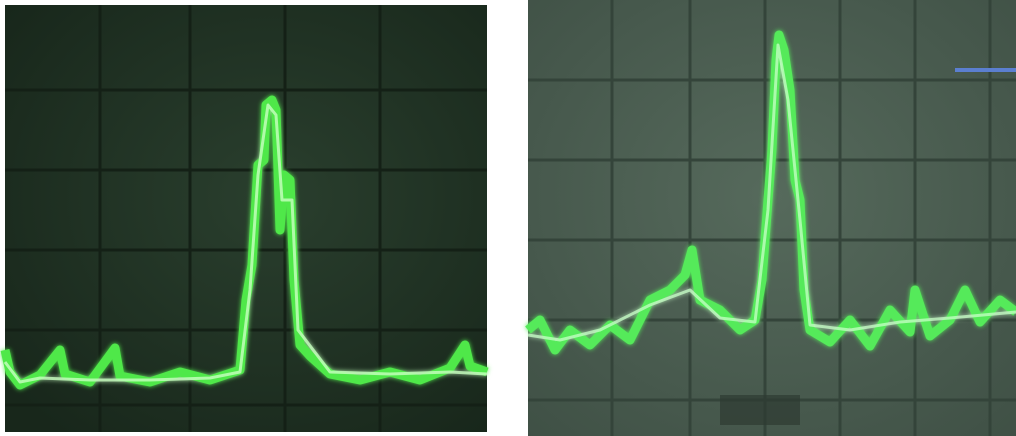 Image resolution: width=1016 pixels, height=436 pixels. What do you see at coordinates (760, 410) in the screenshot?
I see `screen-reflection` at bounding box center [760, 410].